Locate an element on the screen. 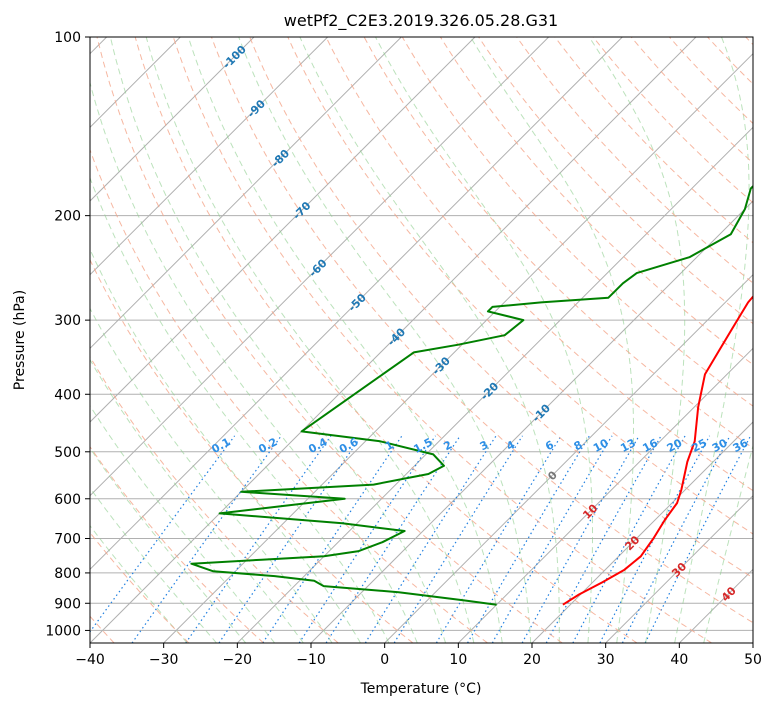 This screenshot has height=708, width=775. x-axis-title: Temperature (°C) is located at coordinates (421, 689).